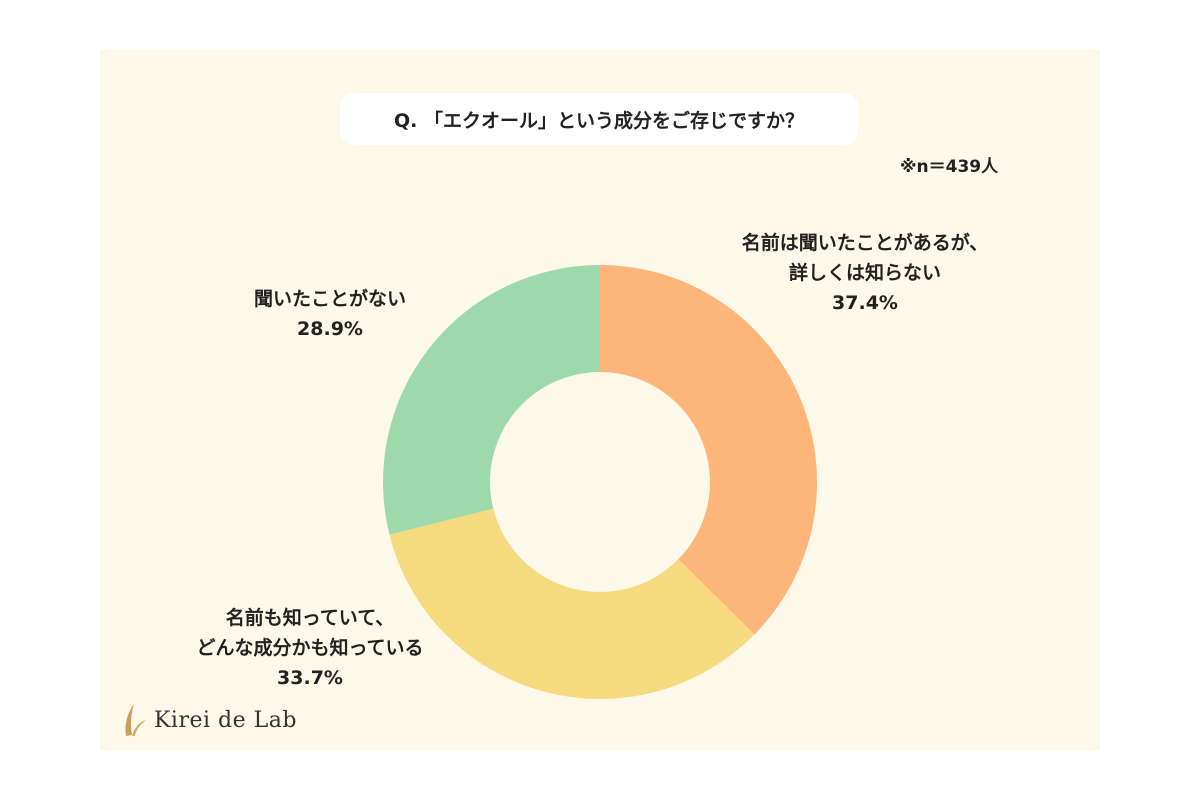 This screenshot has width=1200, height=800. Describe the element at coordinates (329, 299) in the screenshot. I see `label-never-heard-line1: 聞いたことがない` at that location.